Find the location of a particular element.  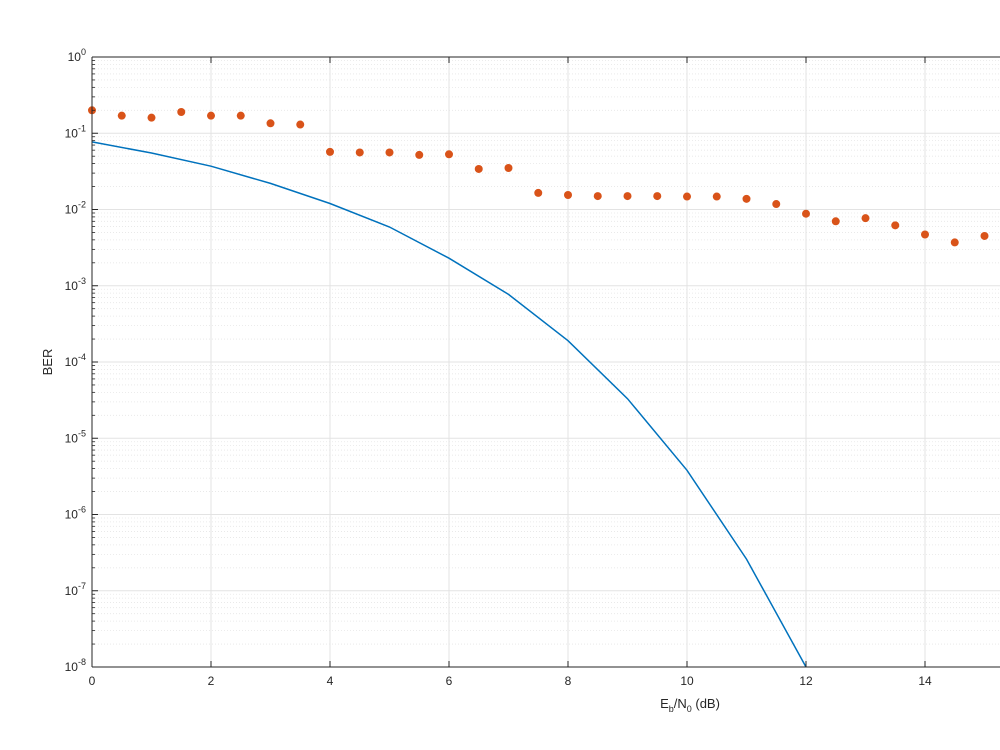

y-tick-label: 10⁻³ is located at coordinates (75, 284).